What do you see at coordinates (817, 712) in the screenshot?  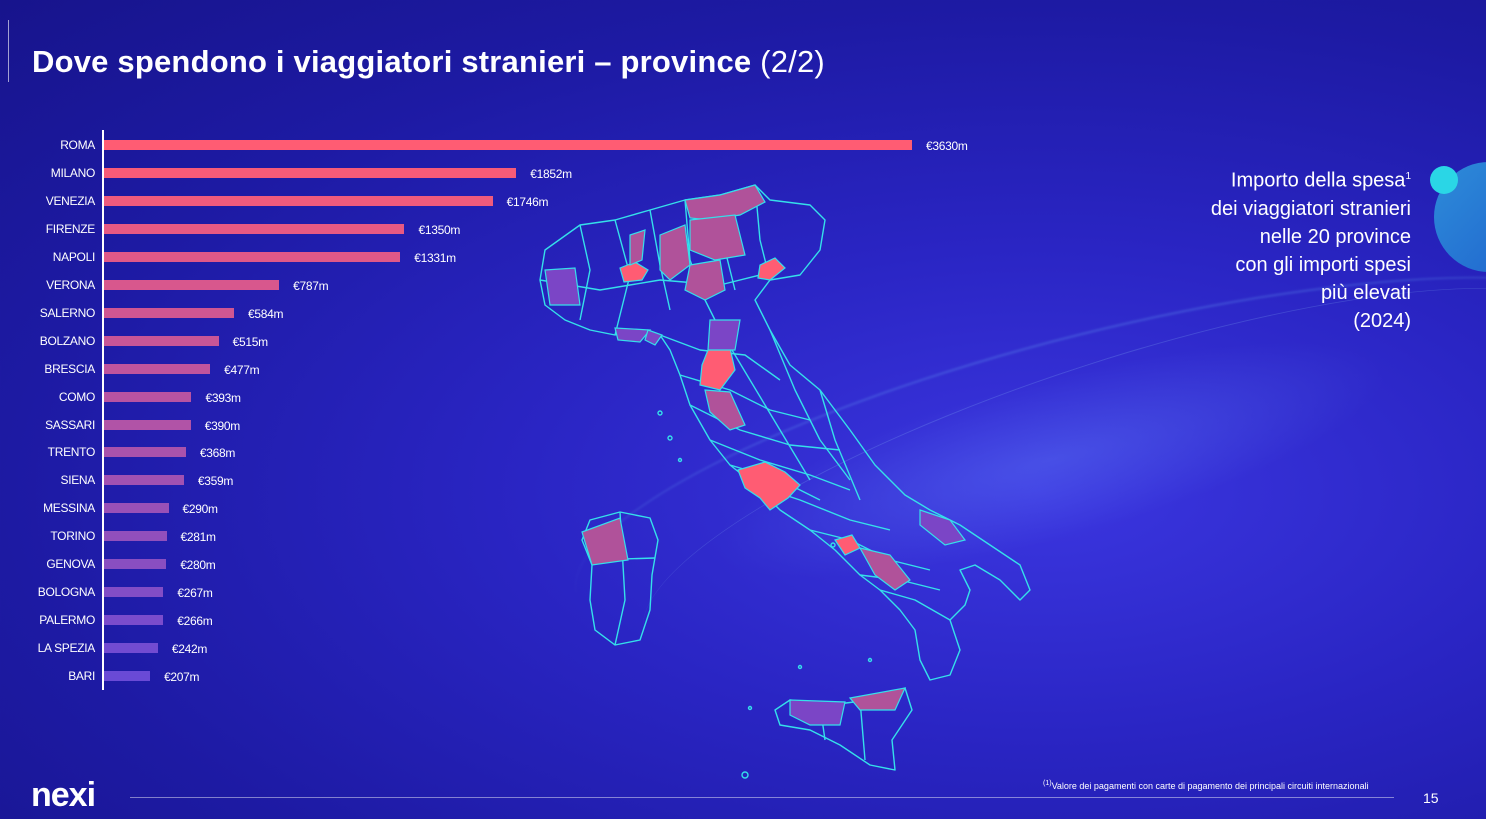 I see `province-palermo` at bounding box center [817, 712].